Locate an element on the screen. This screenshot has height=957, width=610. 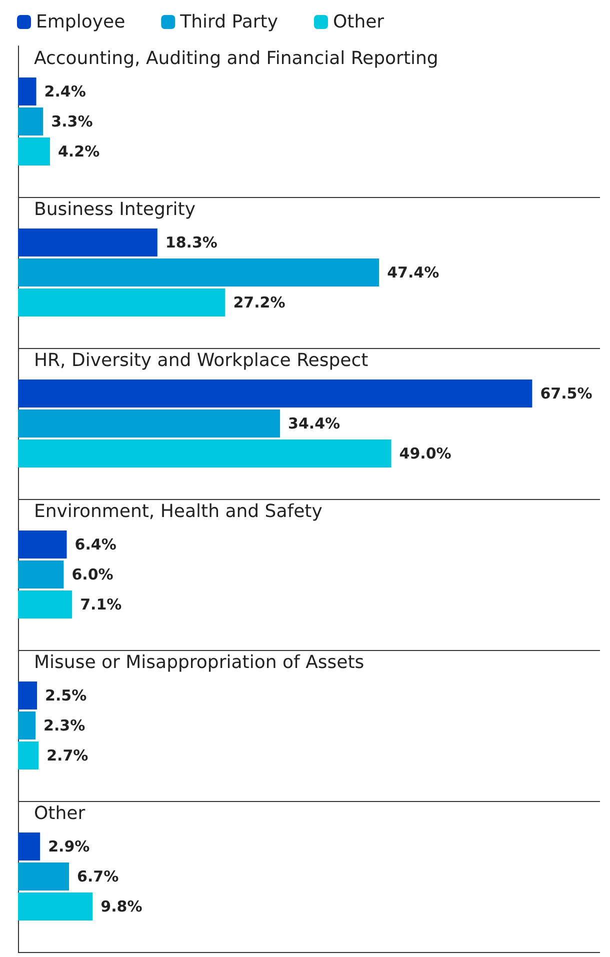
legend-label: Third Party is located at coordinates (228, 22).